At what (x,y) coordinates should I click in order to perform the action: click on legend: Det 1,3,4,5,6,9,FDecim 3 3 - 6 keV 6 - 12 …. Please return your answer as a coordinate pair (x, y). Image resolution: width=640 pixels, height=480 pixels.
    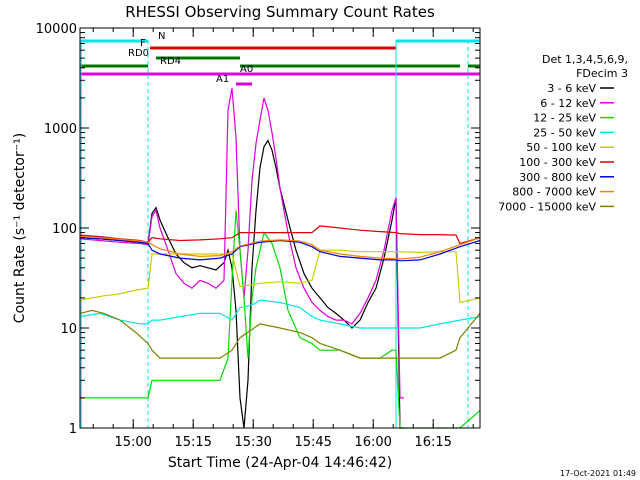
    Looking at the image, I should click on (563, 133).